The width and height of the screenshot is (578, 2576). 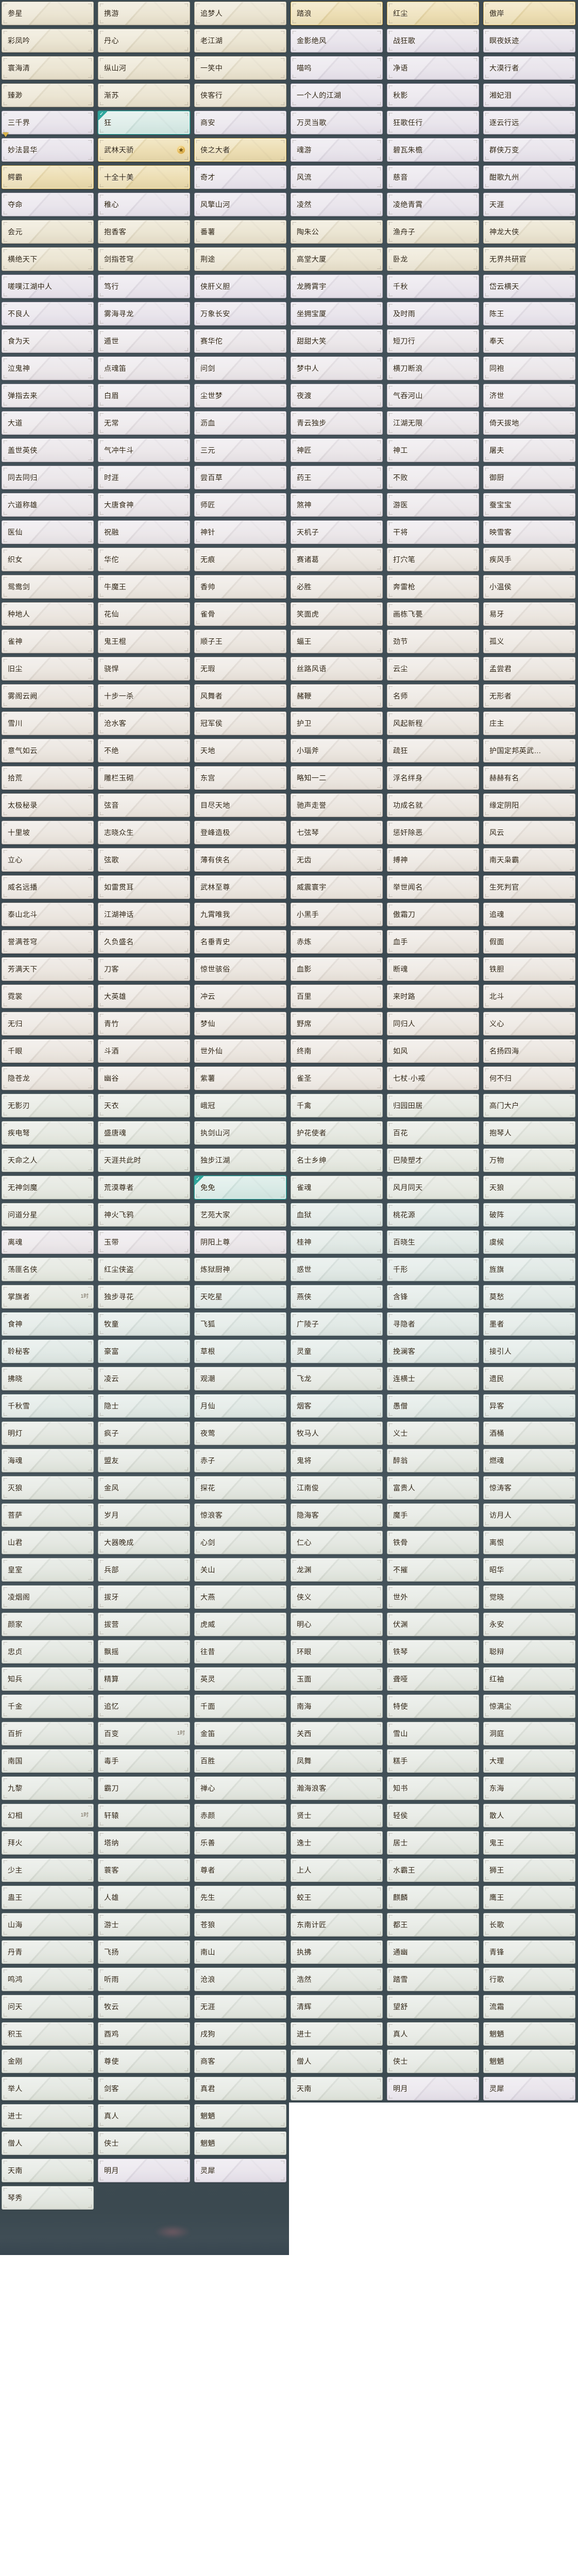 I want to click on title-plaque: 牧童, so click(x=144, y=1324).